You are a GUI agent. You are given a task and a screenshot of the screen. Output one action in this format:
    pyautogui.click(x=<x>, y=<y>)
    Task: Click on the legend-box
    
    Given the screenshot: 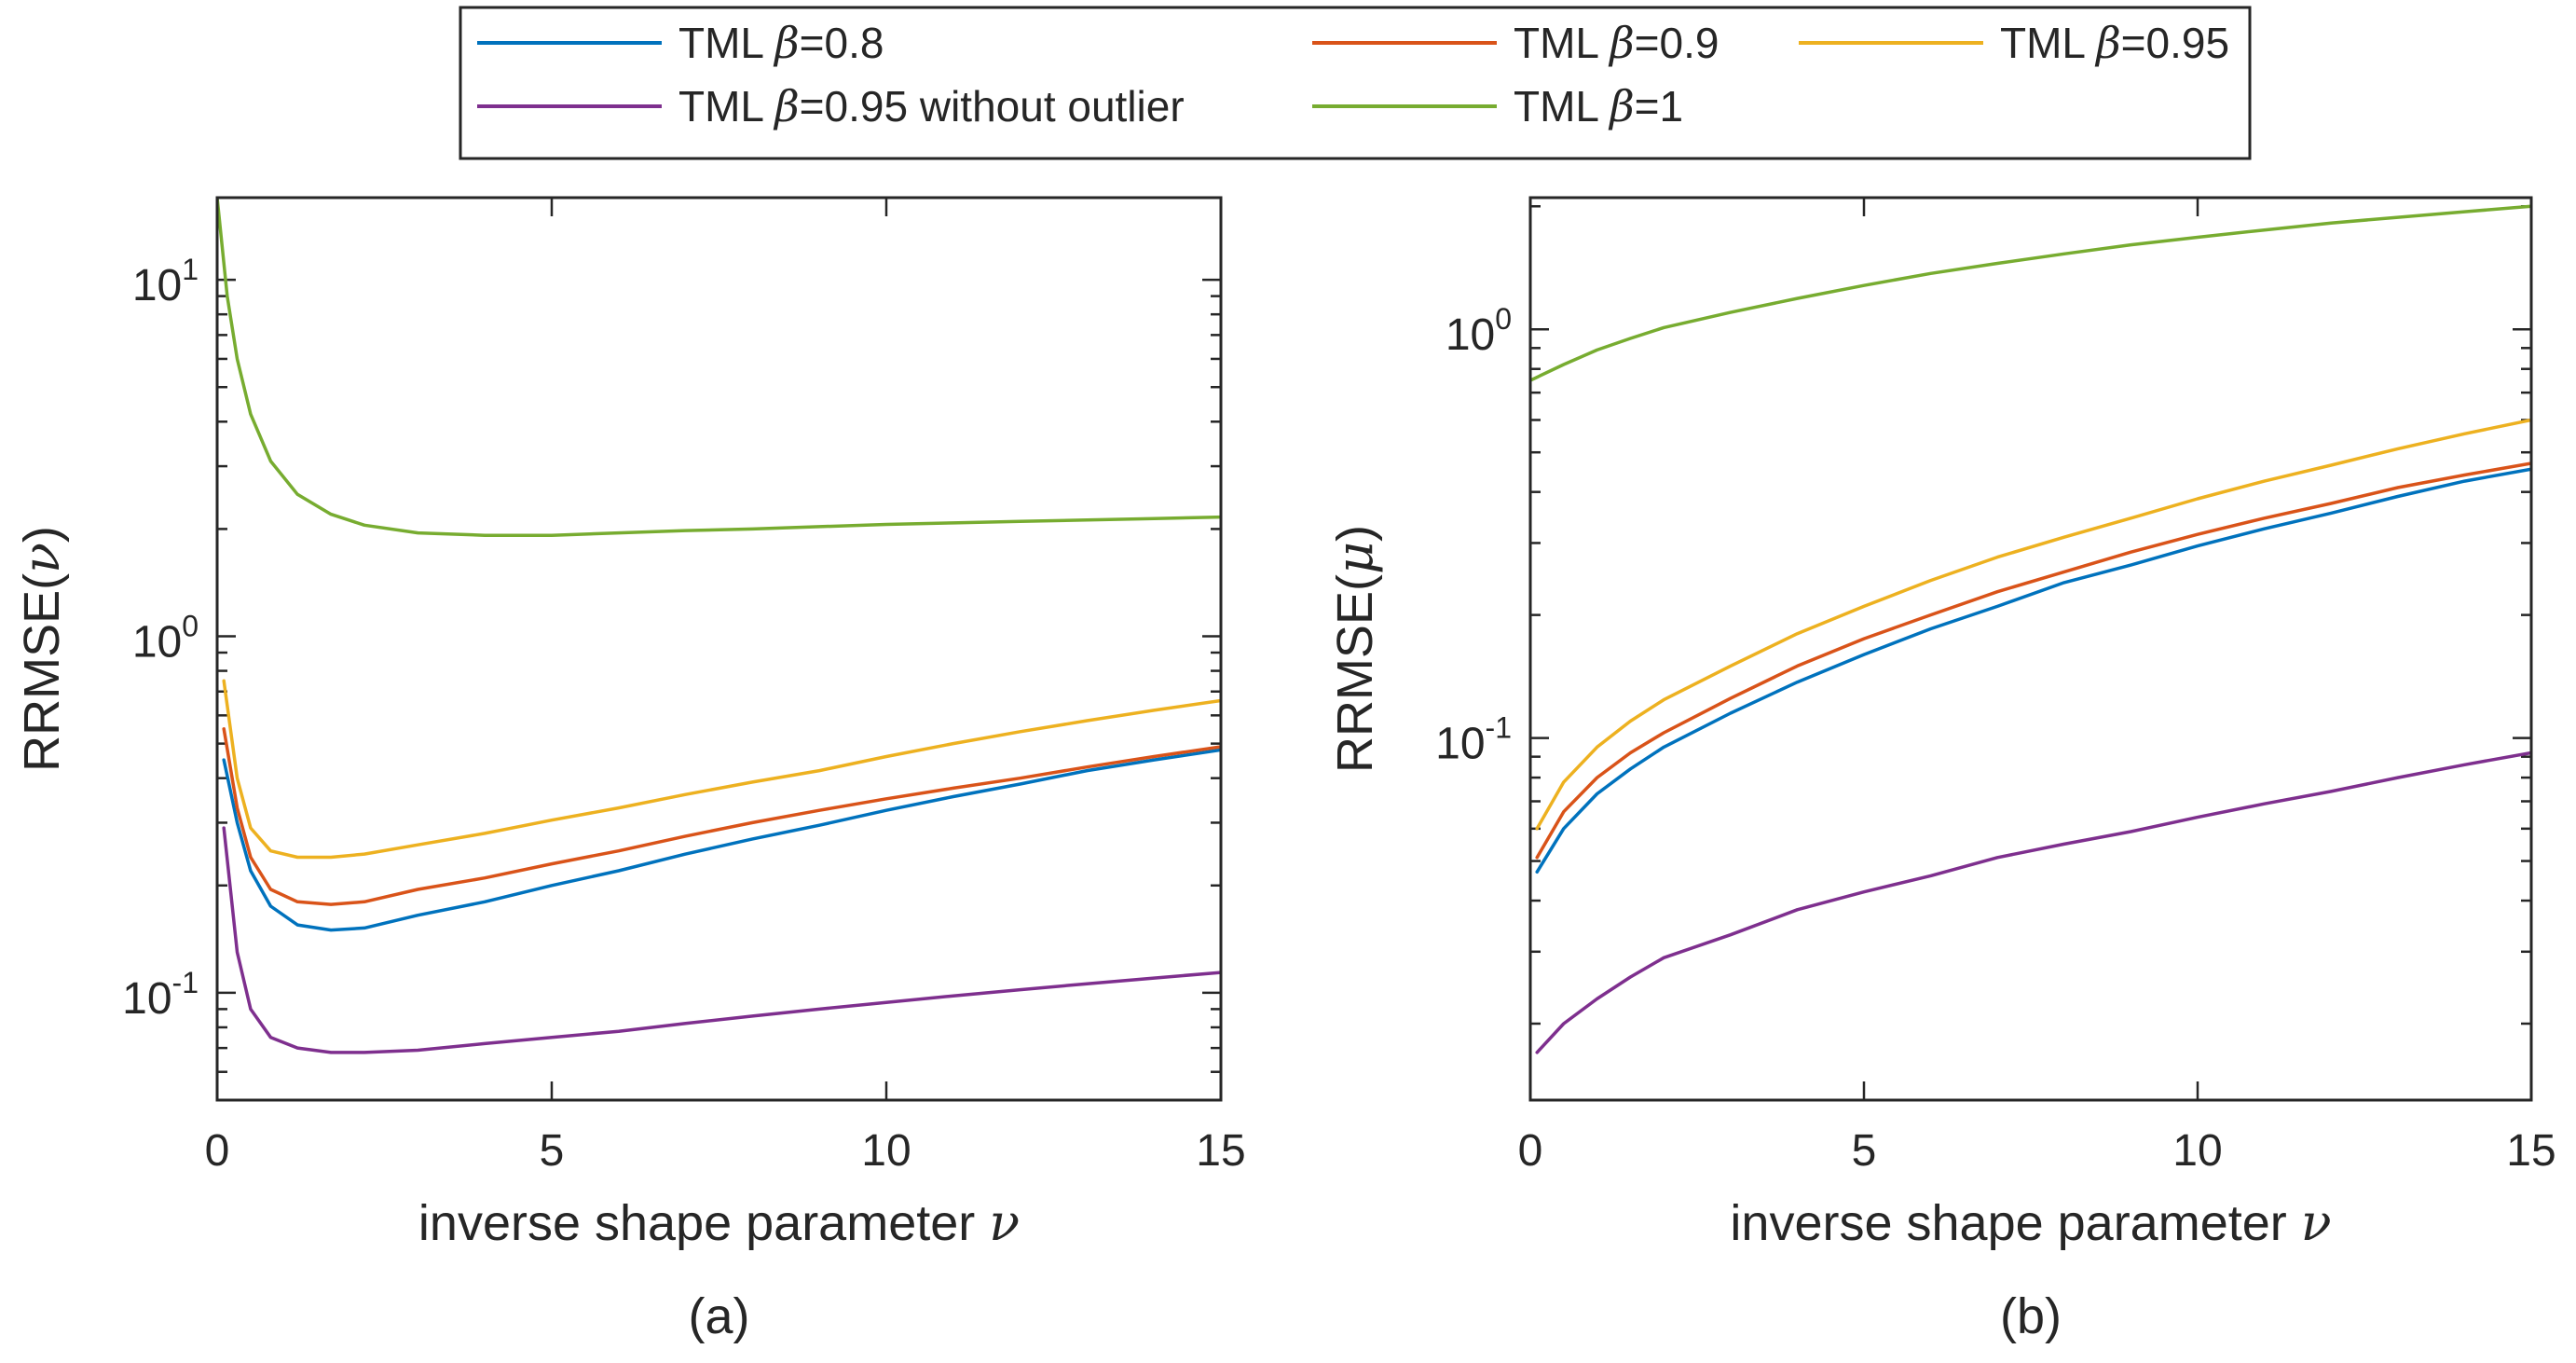 What is the action you would take?
    pyautogui.click(x=1355, y=83)
    